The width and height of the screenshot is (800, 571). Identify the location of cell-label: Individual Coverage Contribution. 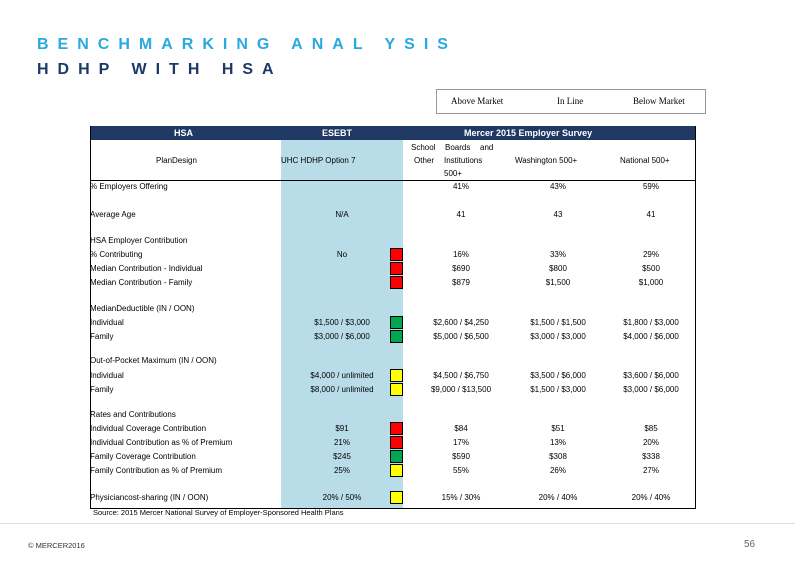
(148, 428).